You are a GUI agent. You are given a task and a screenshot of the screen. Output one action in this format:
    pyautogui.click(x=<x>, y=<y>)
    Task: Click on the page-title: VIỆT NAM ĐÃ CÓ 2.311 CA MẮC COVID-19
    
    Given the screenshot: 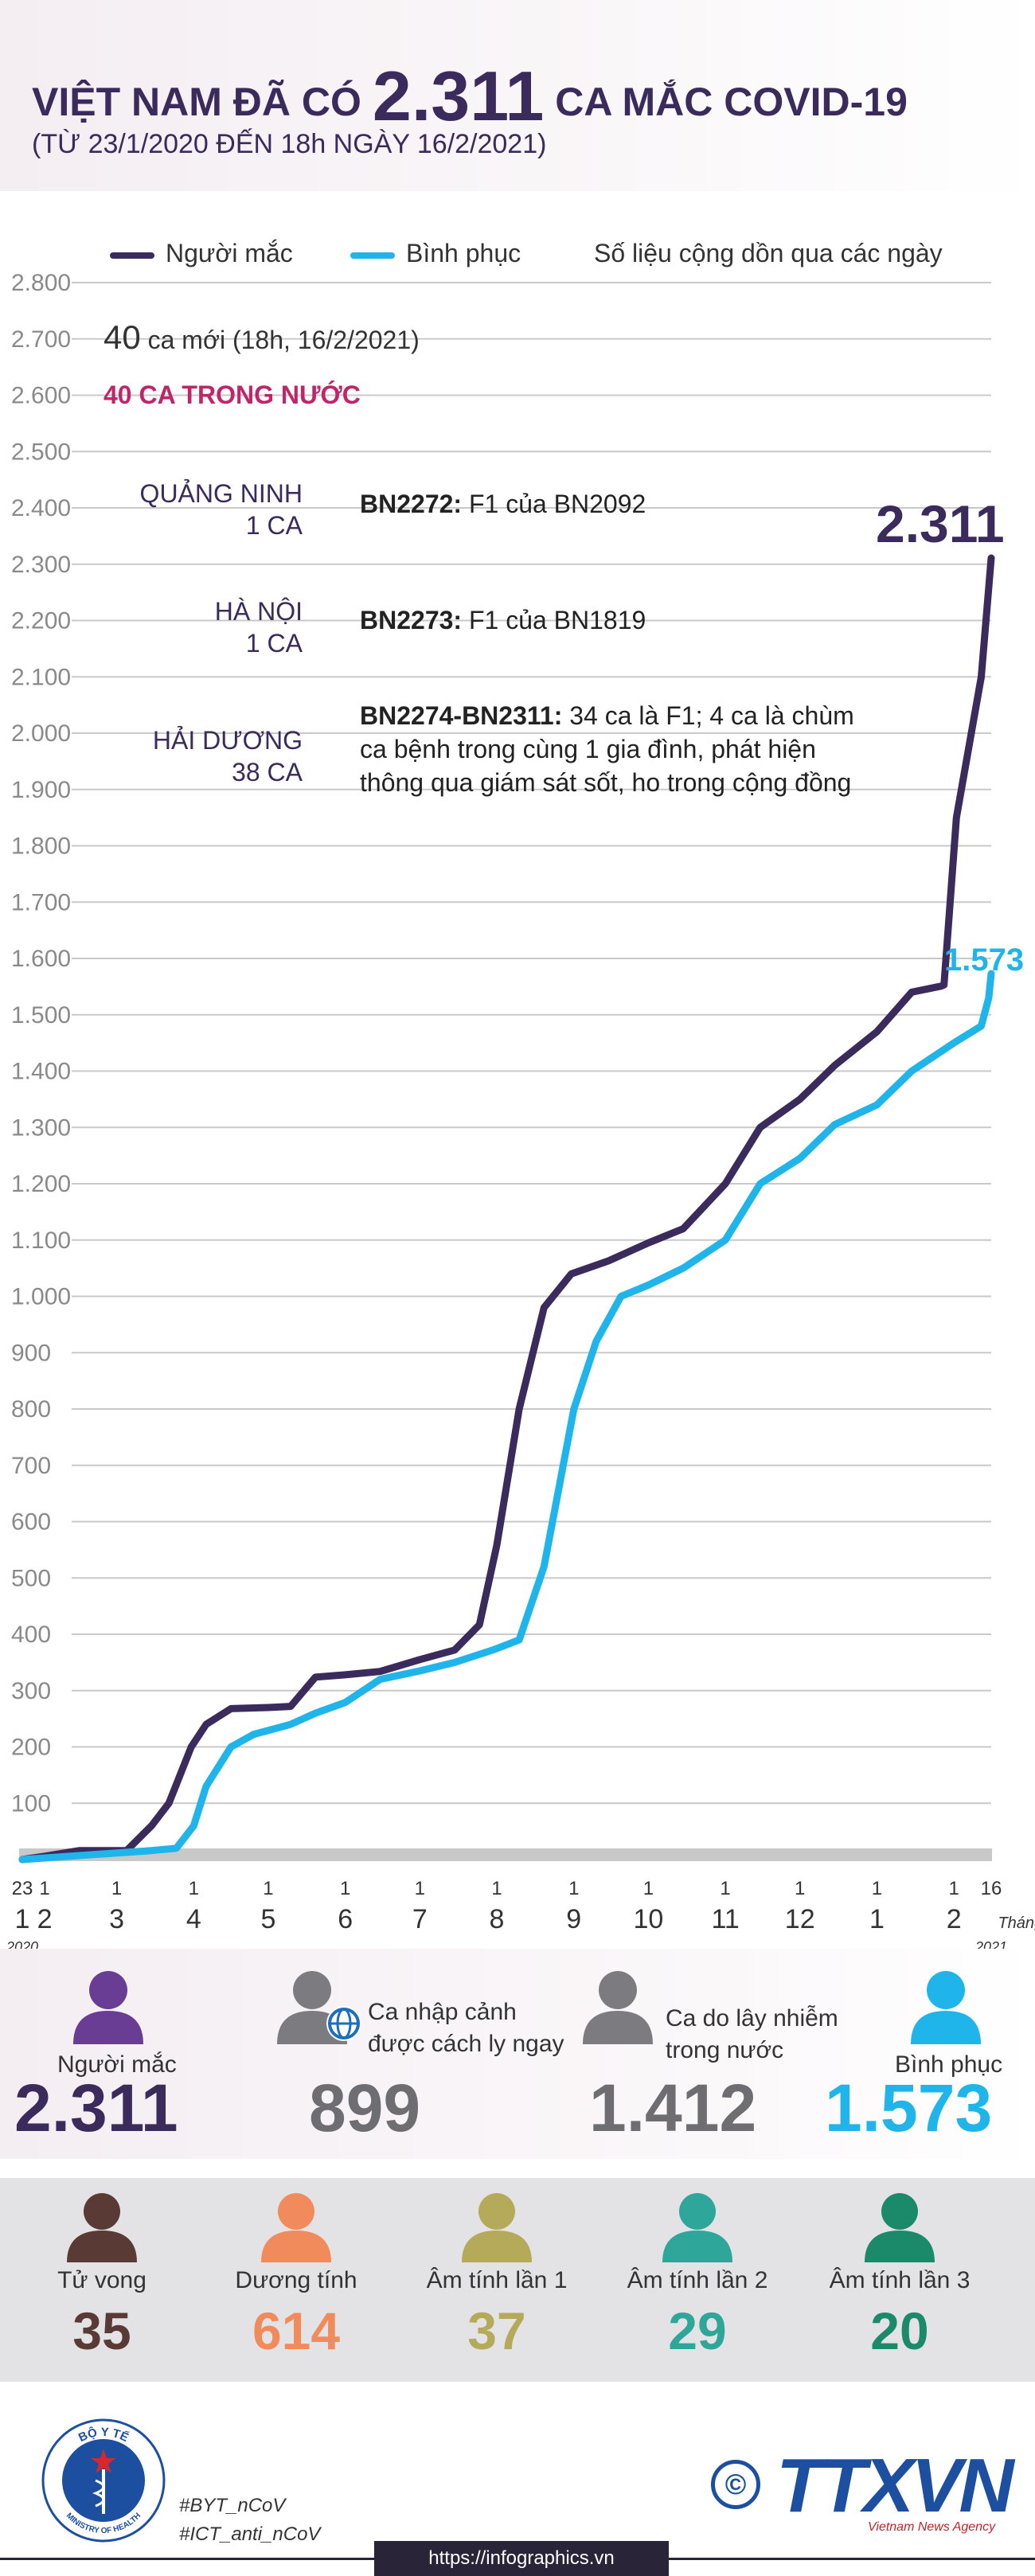 What is the action you would take?
    pyautogui.click(x=470, y=96)
    